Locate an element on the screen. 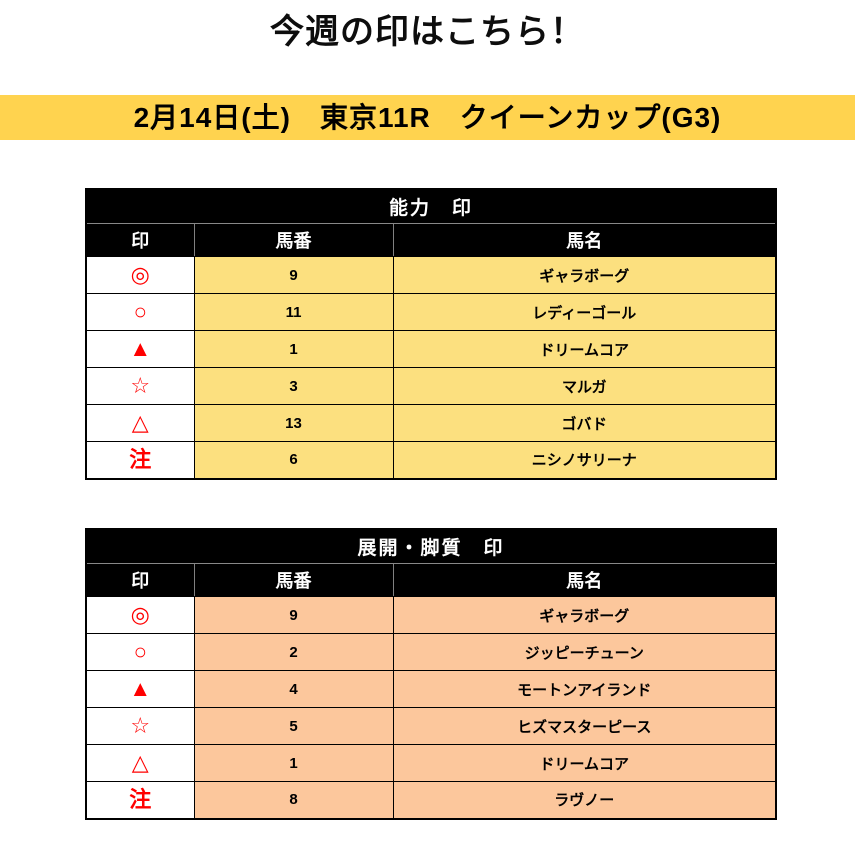  table-title-row: 能力 印 is located at coordinates (431, 206).